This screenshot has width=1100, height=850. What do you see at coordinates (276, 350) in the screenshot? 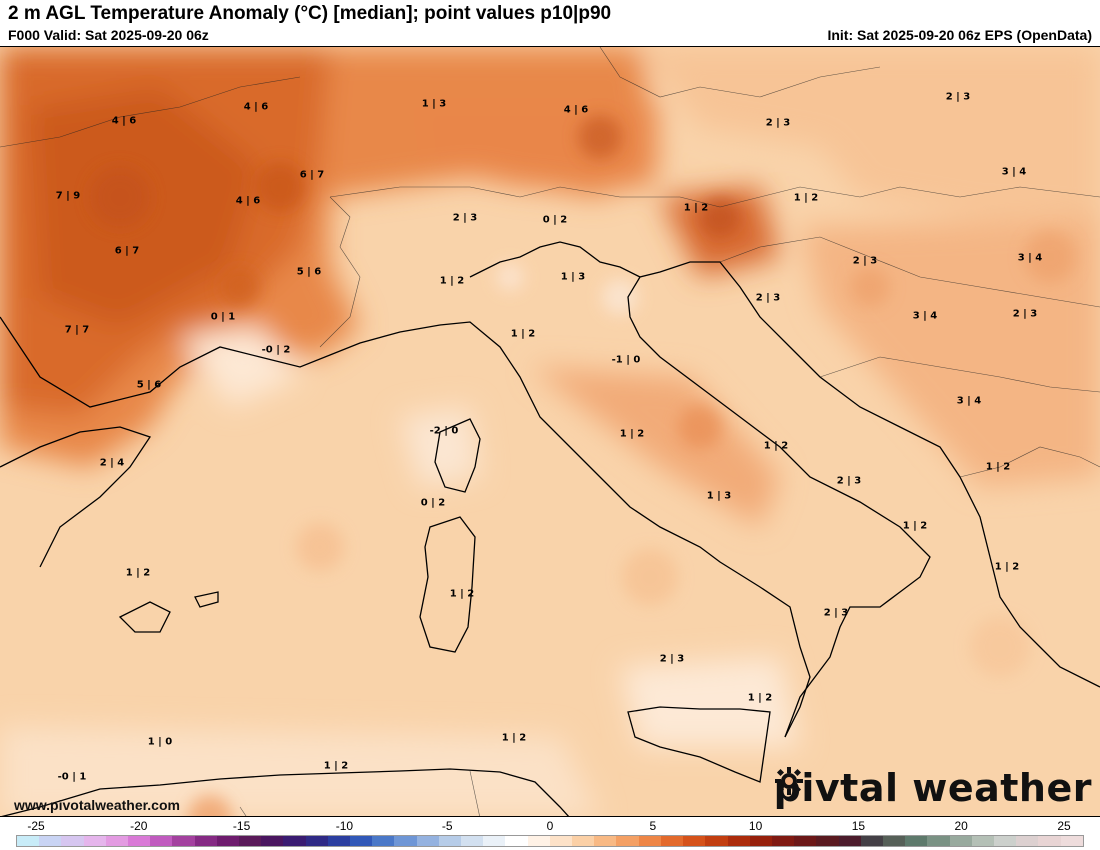
I see `point-value-label: -0 | 2` at bounding box center [276, 350].